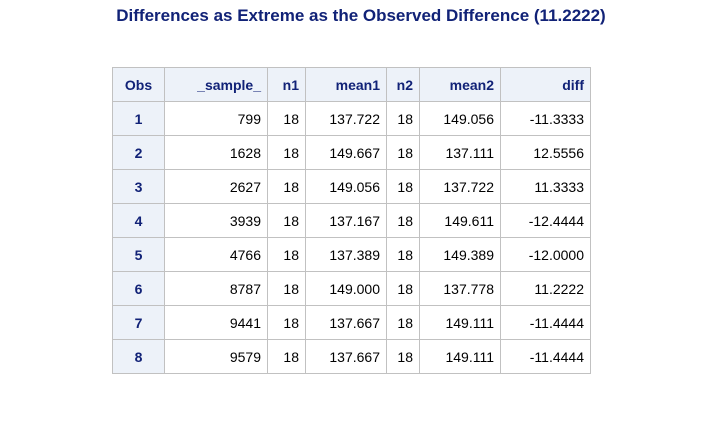 This screenshot has width=722, height=441. Describe the element at coordinates (216, 186) in the screenshot. I see `sample-cell: 2627` at that location.